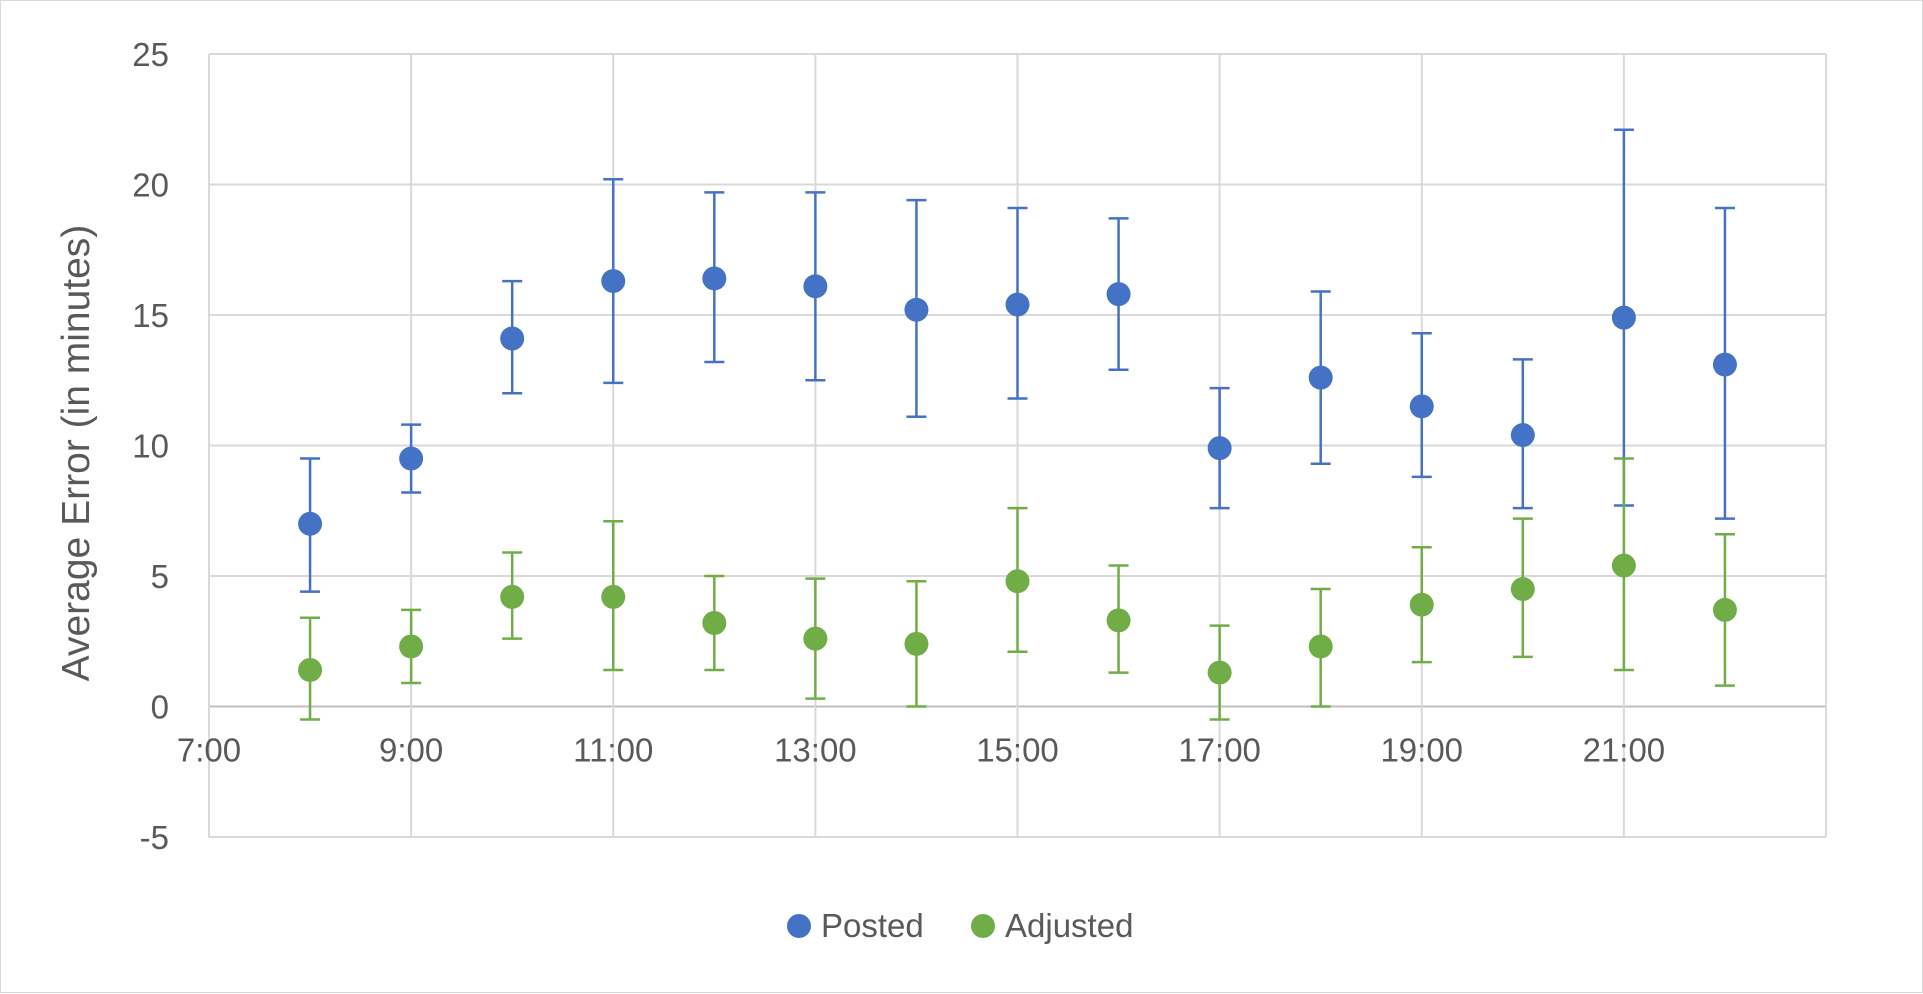  Describe the element at coordinates (1017, 750) in the screenshot. I see `x-tick-label: 15:00` at that location.